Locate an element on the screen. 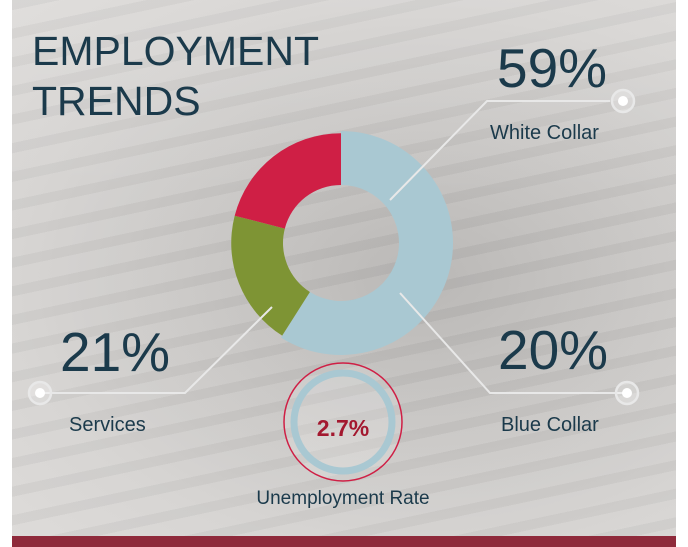 This screenshot has width=688, height=547. page-title: EMPLOYMENT TRENDS is located at coordinates (175, 76).